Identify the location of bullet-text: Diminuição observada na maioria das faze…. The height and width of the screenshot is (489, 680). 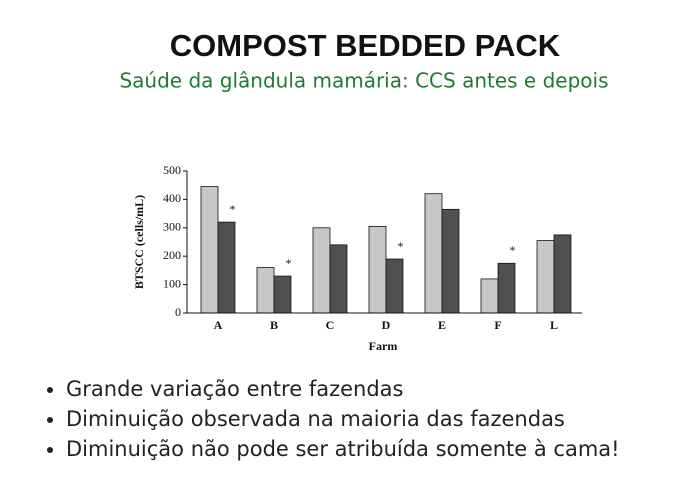
(315, 419).